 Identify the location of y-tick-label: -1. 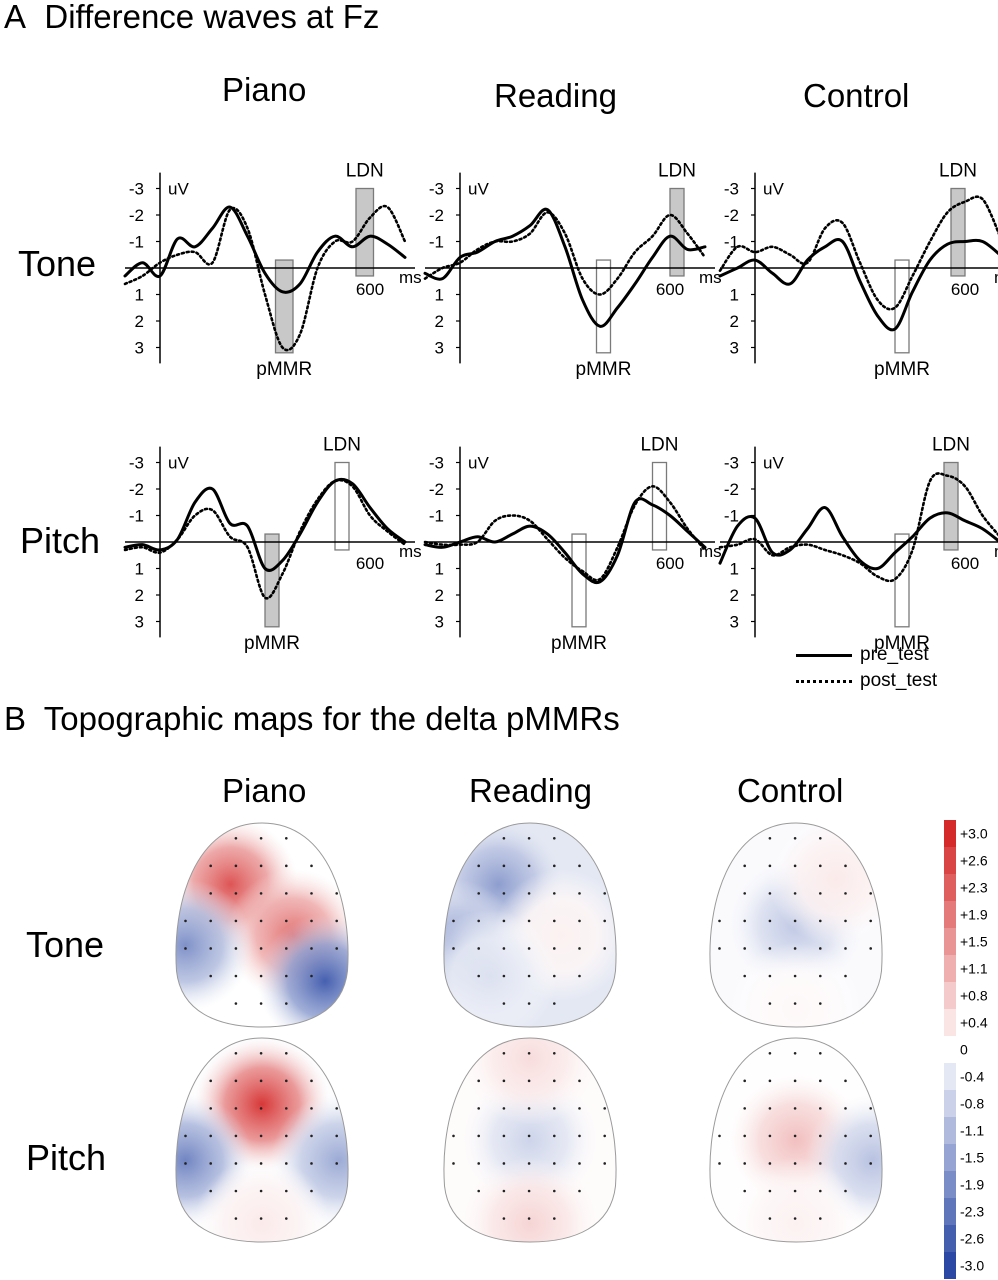
(436, 516).